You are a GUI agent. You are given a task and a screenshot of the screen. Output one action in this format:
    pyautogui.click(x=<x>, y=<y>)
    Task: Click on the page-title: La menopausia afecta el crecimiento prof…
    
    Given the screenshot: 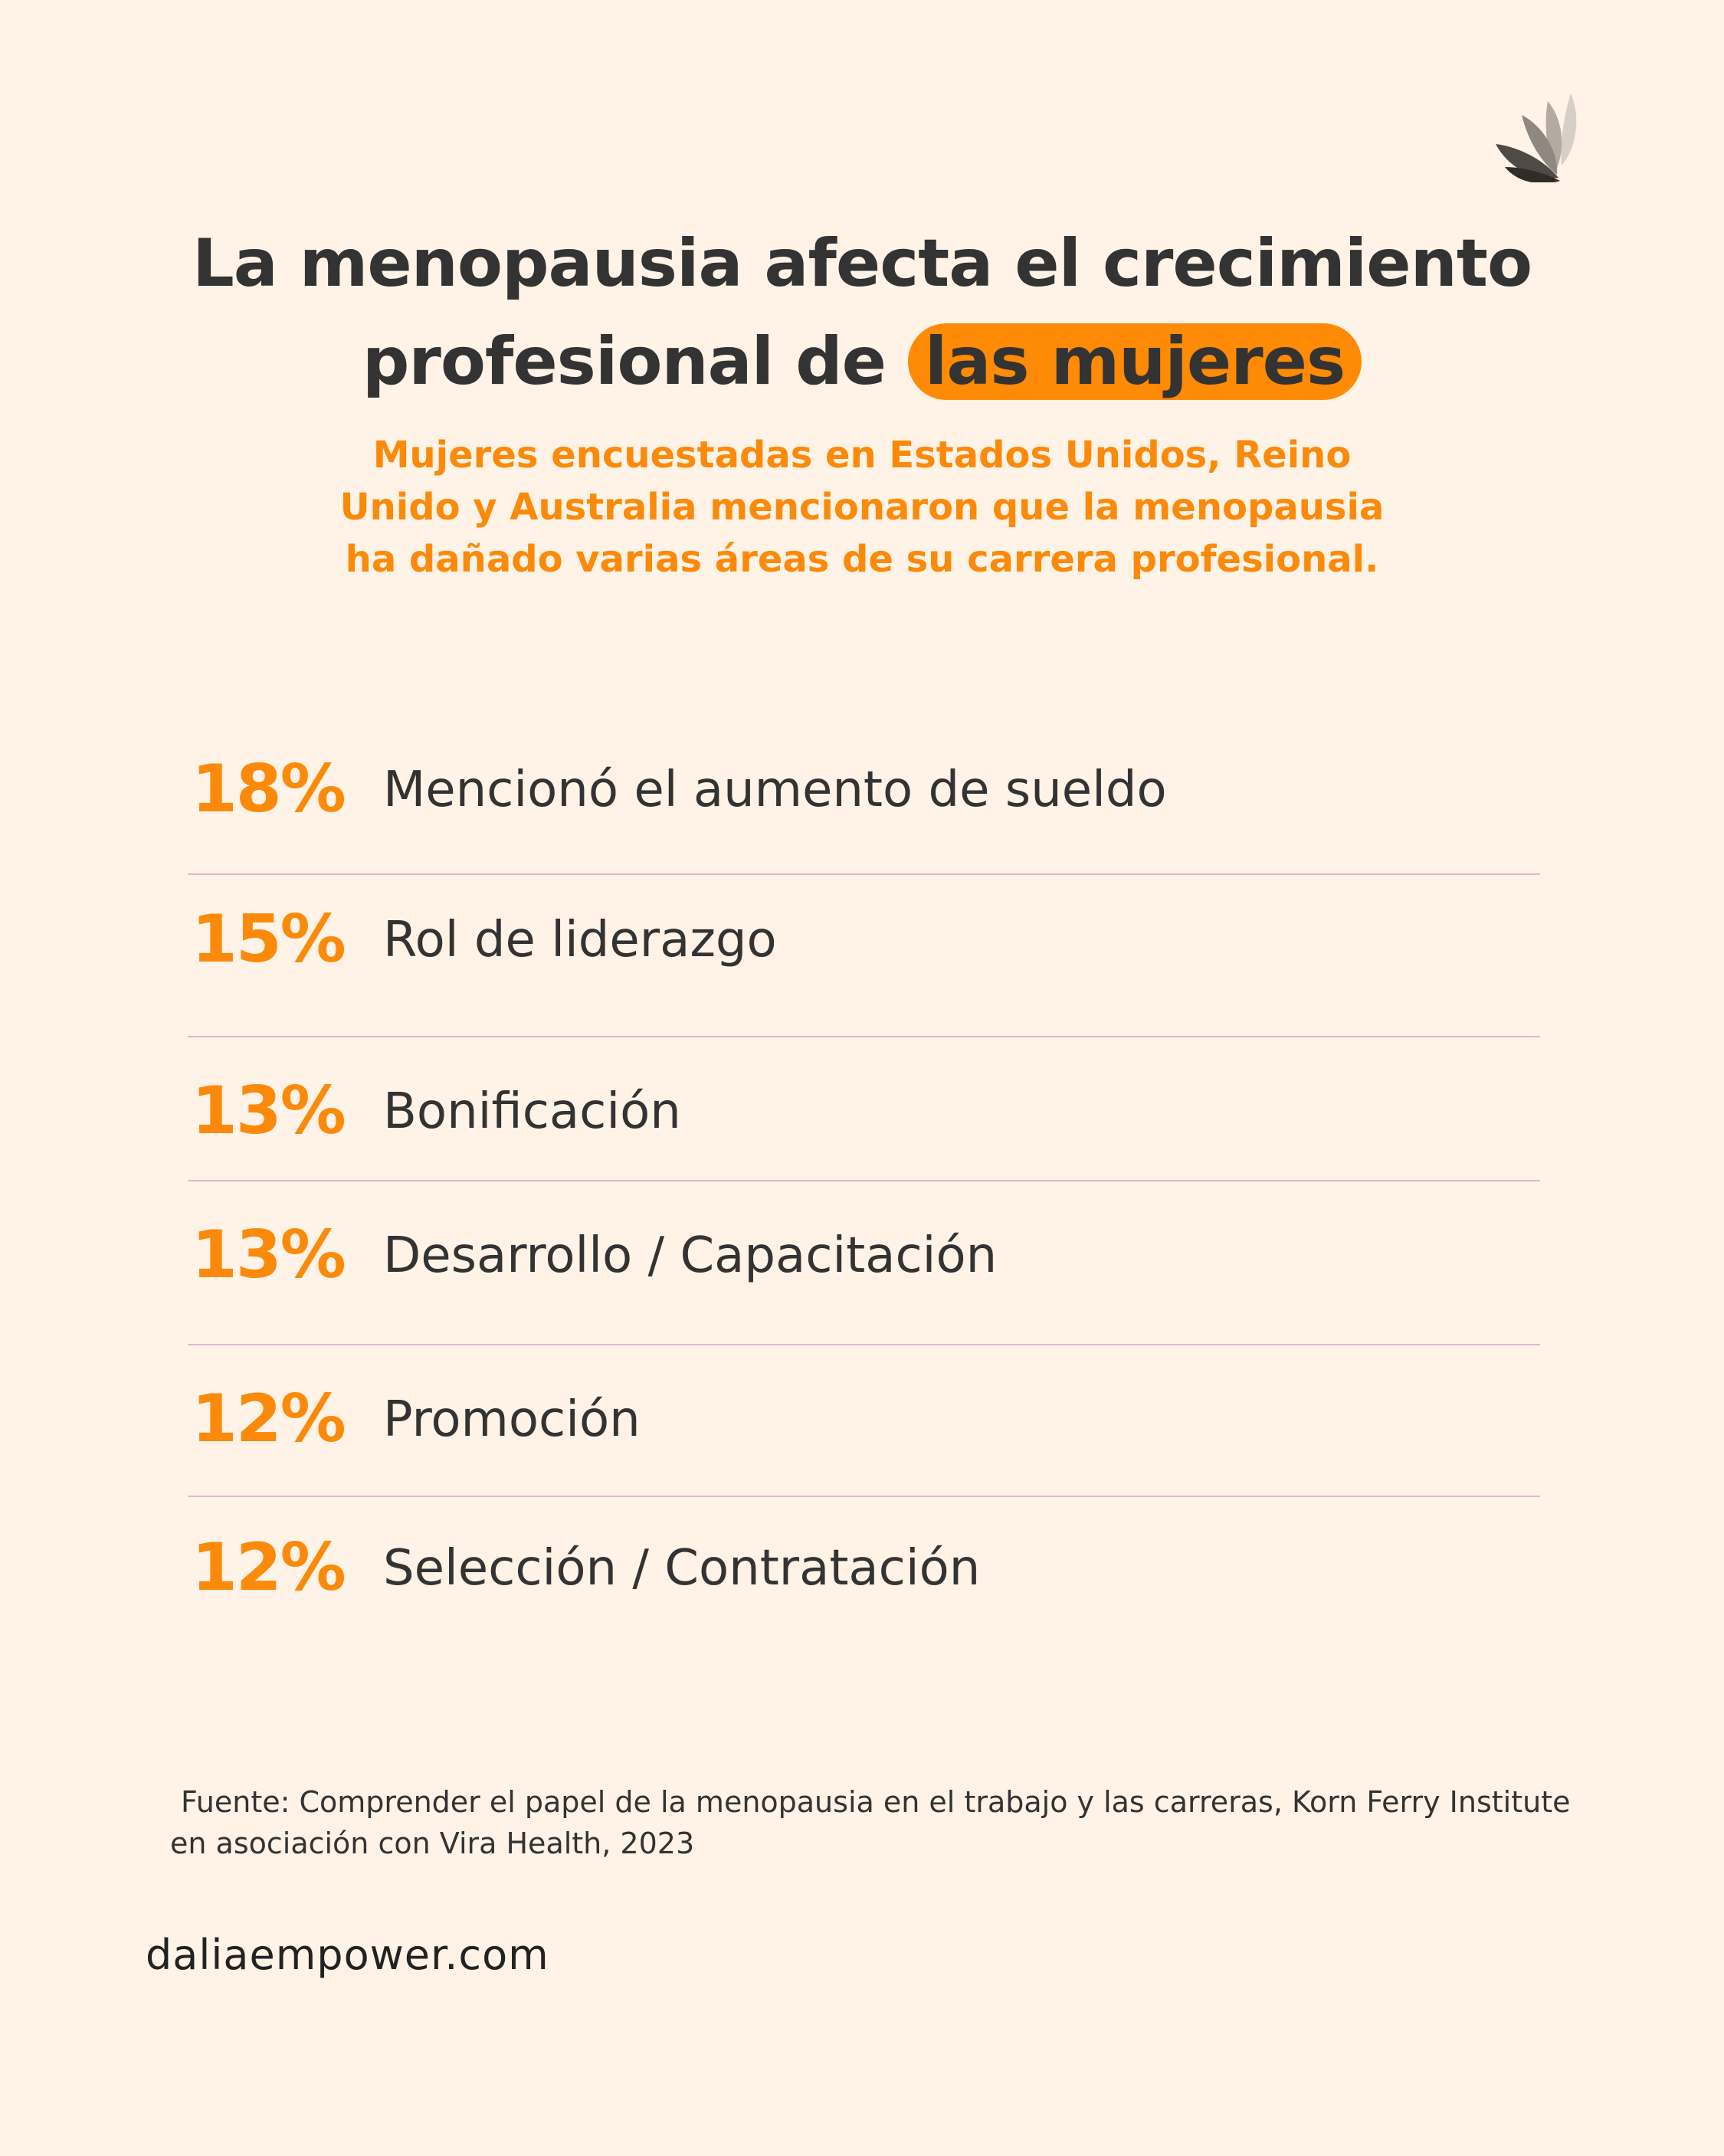 What is the action you would take?
    pyautogui.click(x=862, y=313)
    